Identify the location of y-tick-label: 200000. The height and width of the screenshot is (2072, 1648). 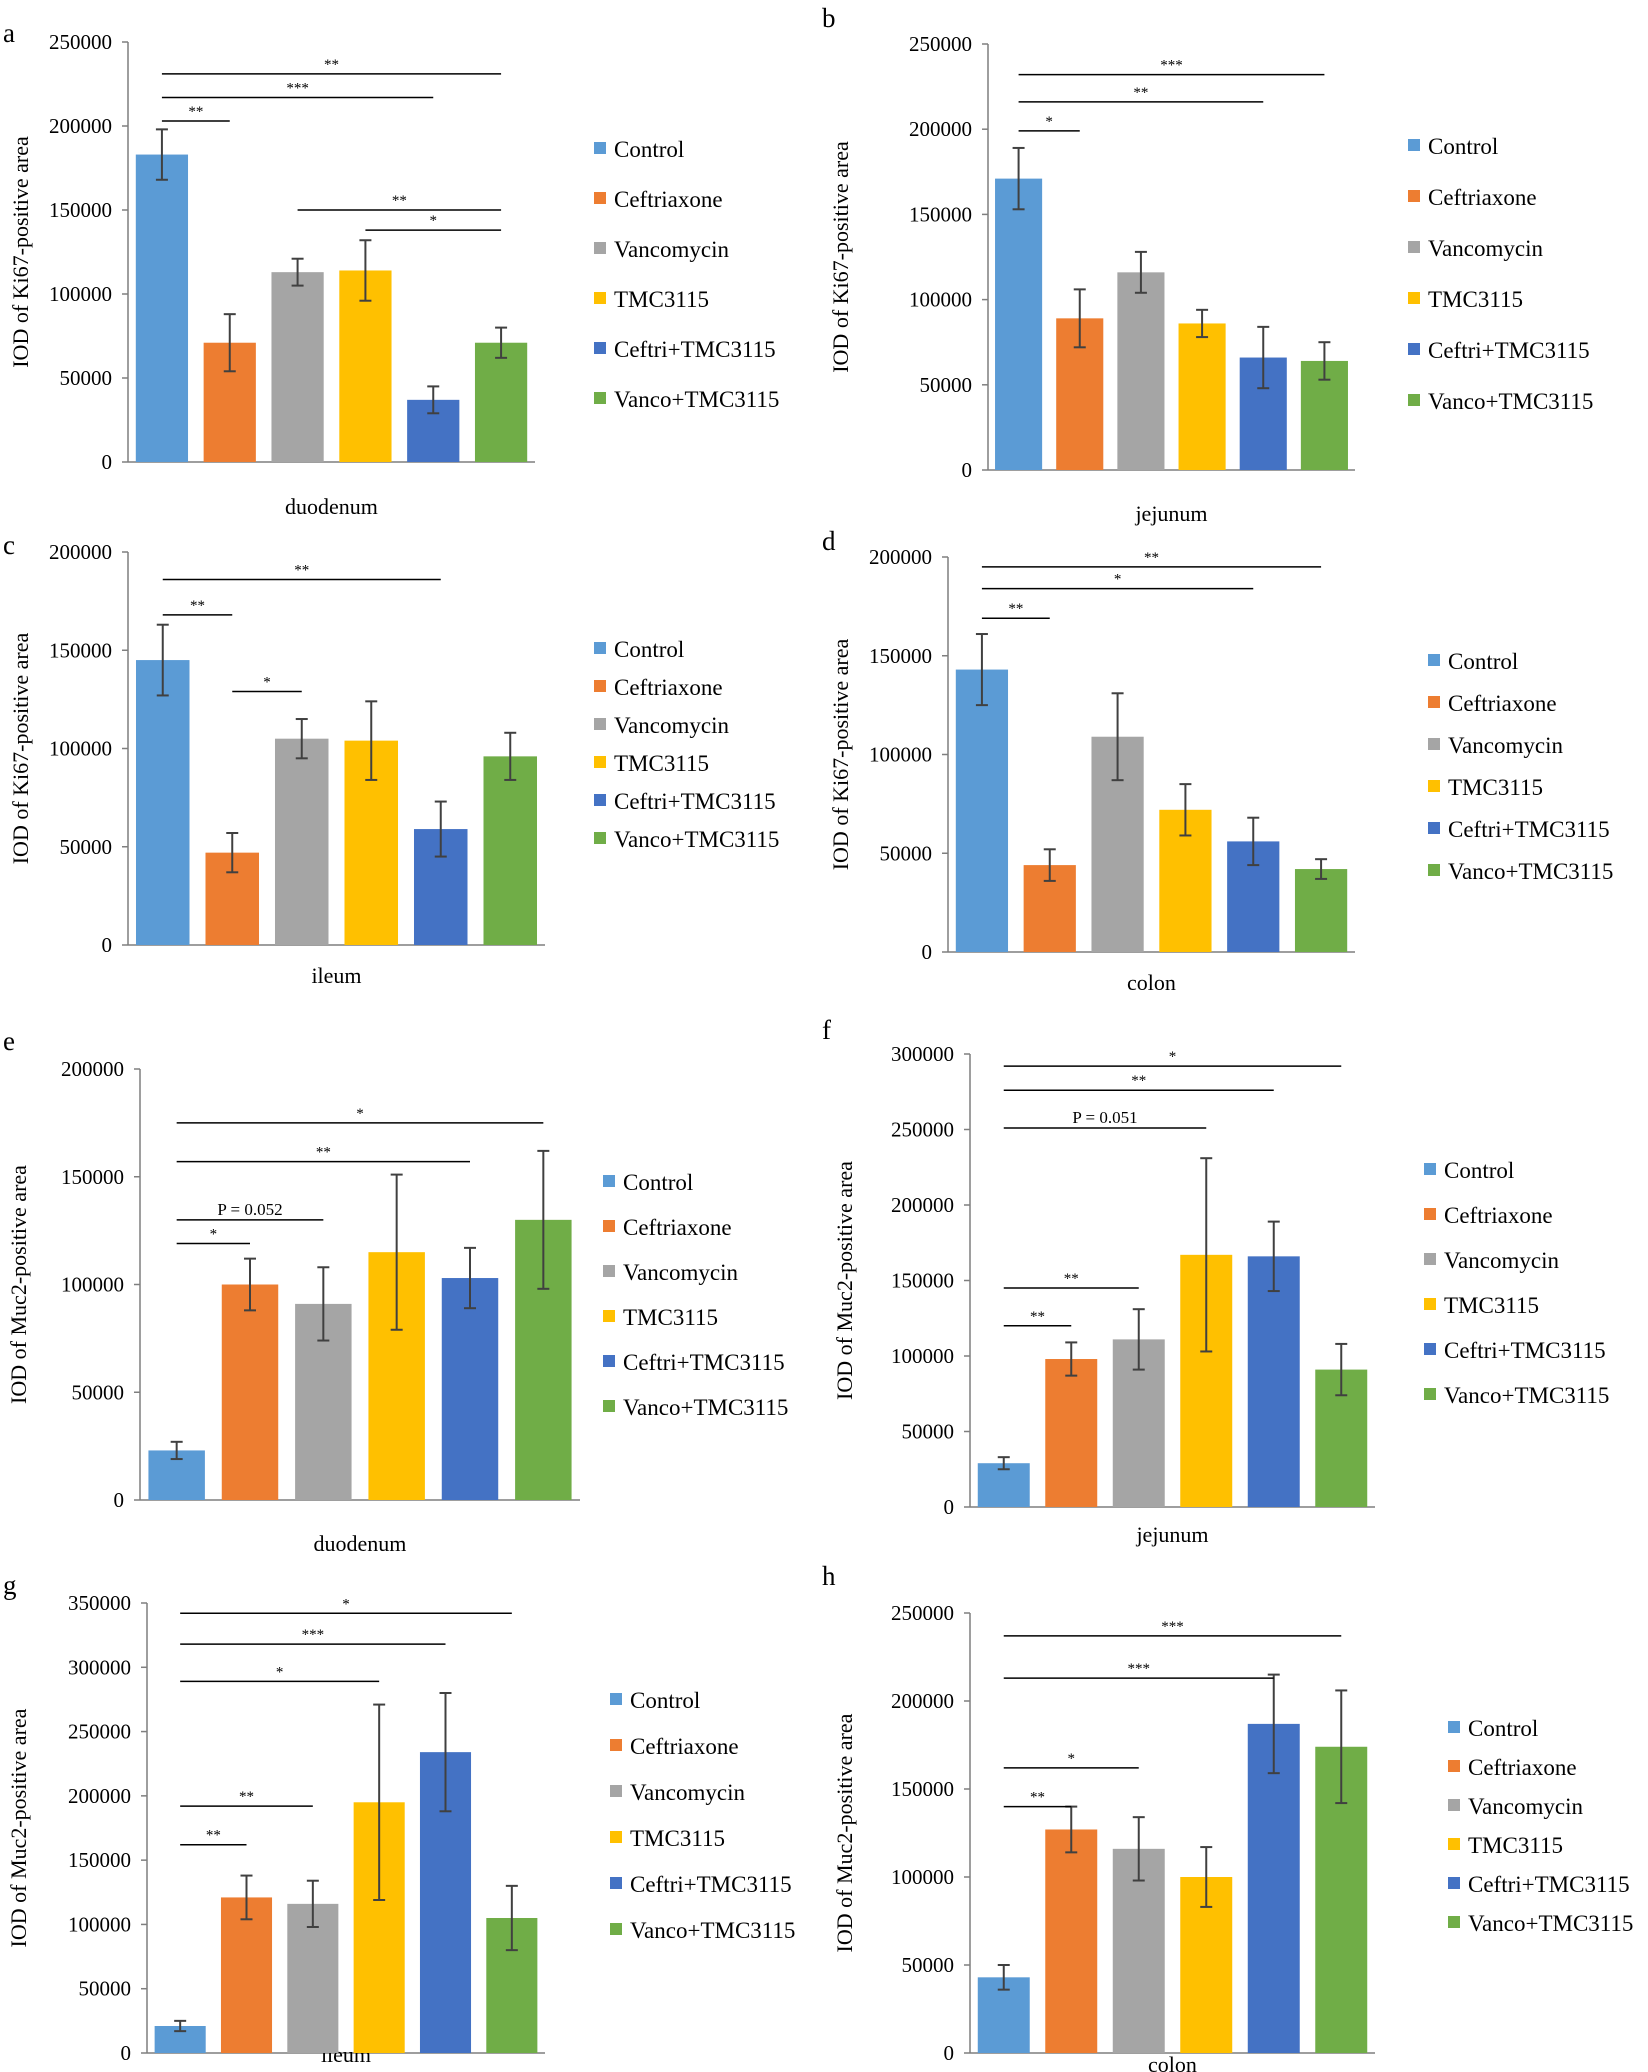
(92, 1069).